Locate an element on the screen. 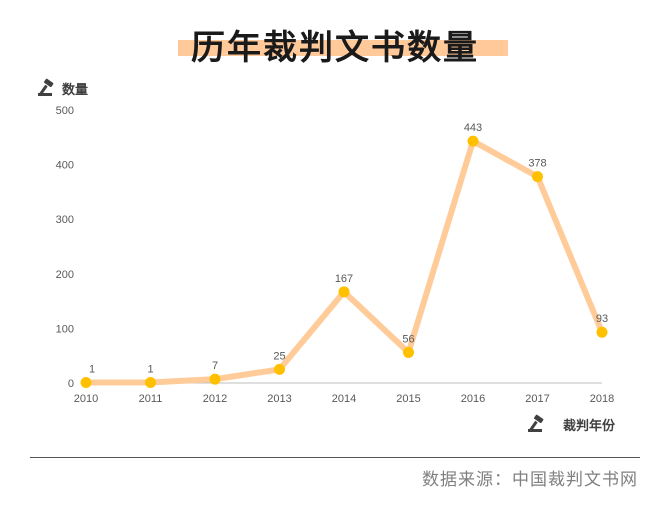 The image size is (670, 510). chart-title: 历年裁判文书数量 is located at coordinates (335, 48).